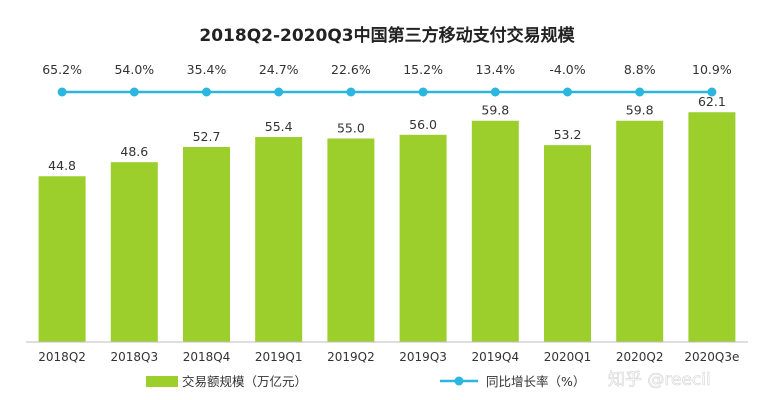  What do you see at coordinates (495, 231) in the screenshot?
I see `bar-2019Q4` at bounding box center [495, 231].